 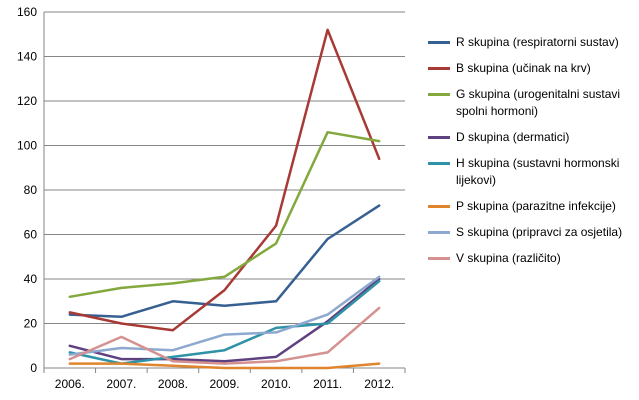 I want to click on legend-label: V skupina (različito), so click(x=508, y=258).